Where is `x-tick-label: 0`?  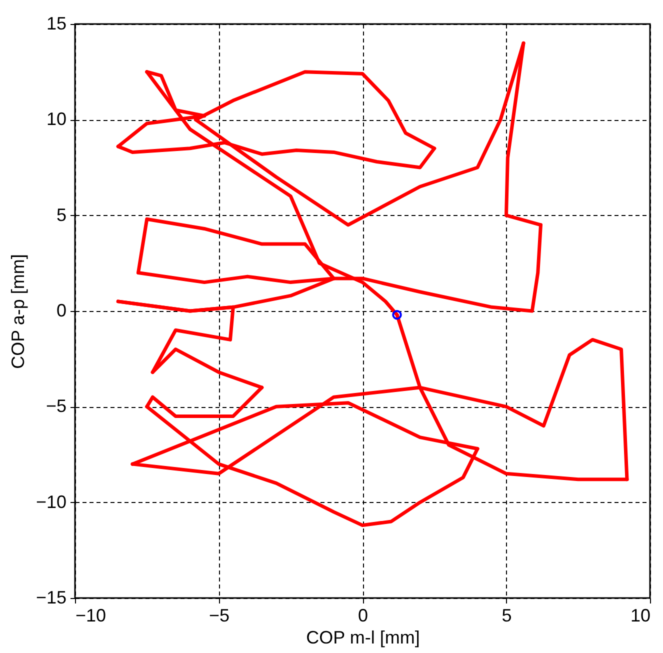
x-tick-label: 0 is located at coordinates (363, 616).